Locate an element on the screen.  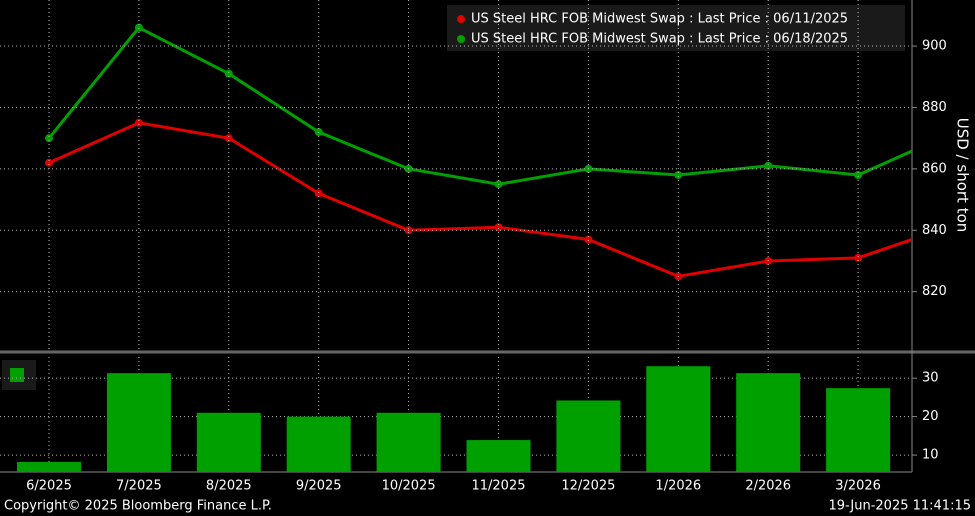
y-tick-label: 860 is located at coordinates (934, 168).